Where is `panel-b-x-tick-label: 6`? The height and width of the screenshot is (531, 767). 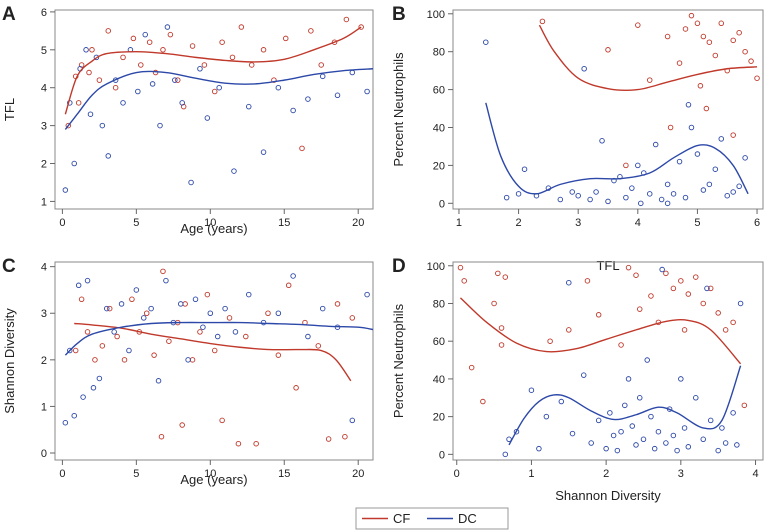
panel-b-x-tick-label: 6 is located at coordinates (757, 223).